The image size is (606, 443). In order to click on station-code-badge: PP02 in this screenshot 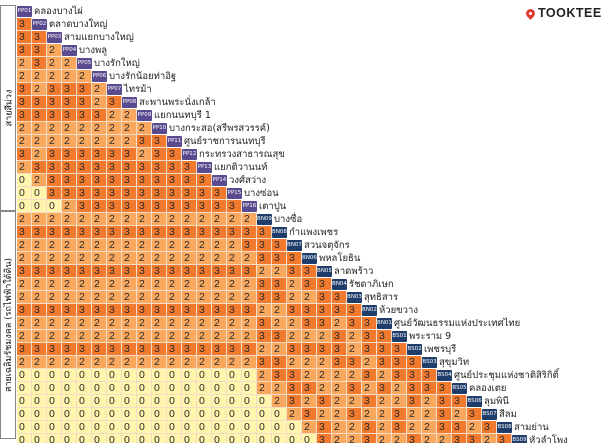, I will do `click(39, 24)`.